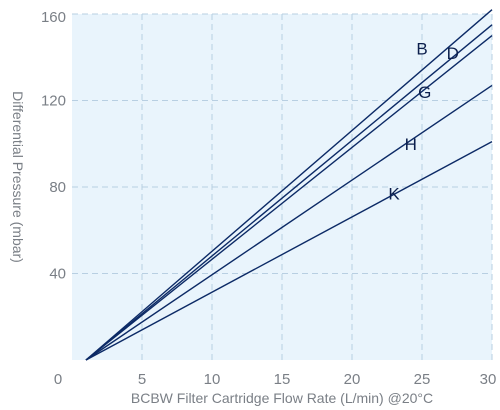 The height and width of the screenshot is (410, 500). I want to click on x-tick-label: 0, so click(58, 379).